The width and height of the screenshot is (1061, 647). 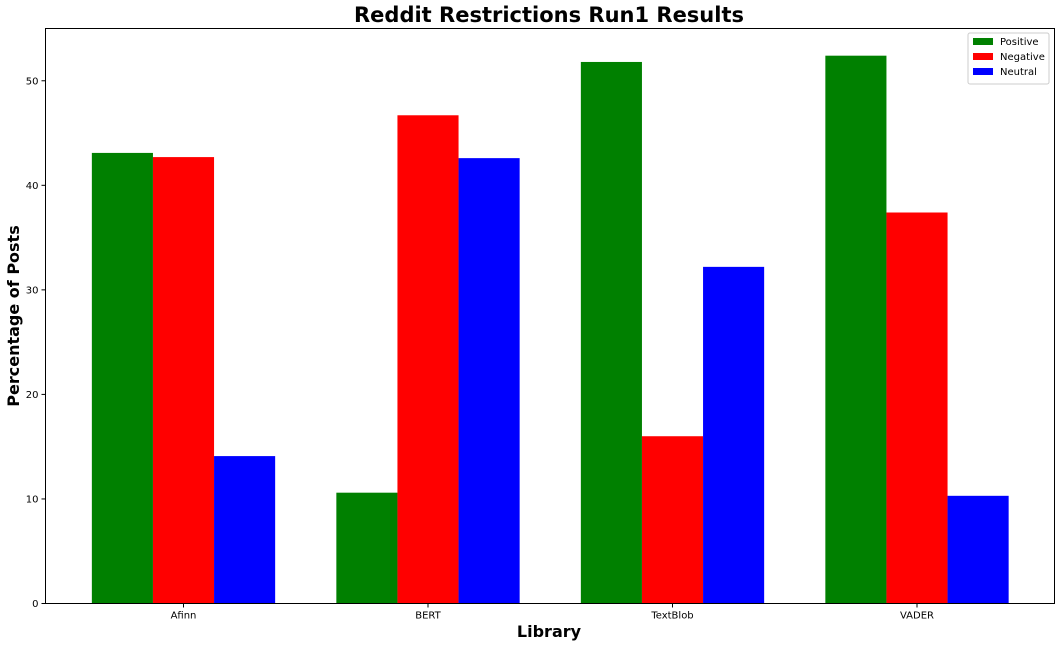 What do you see at coordinates (32, 290) in the screenshot?
I see `y-tick-label: 30` at bounding box center [32, 290].